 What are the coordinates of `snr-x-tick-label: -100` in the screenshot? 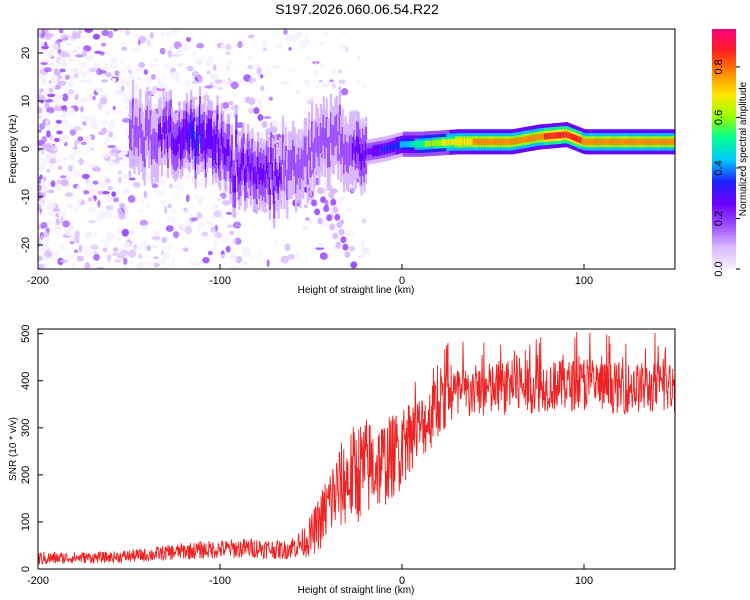 It's located at (220, 581).